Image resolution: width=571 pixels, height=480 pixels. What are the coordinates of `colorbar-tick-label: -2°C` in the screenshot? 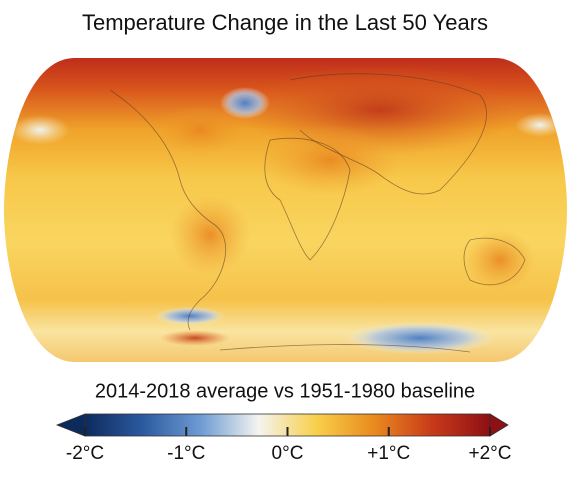 It's located at (85, 453).